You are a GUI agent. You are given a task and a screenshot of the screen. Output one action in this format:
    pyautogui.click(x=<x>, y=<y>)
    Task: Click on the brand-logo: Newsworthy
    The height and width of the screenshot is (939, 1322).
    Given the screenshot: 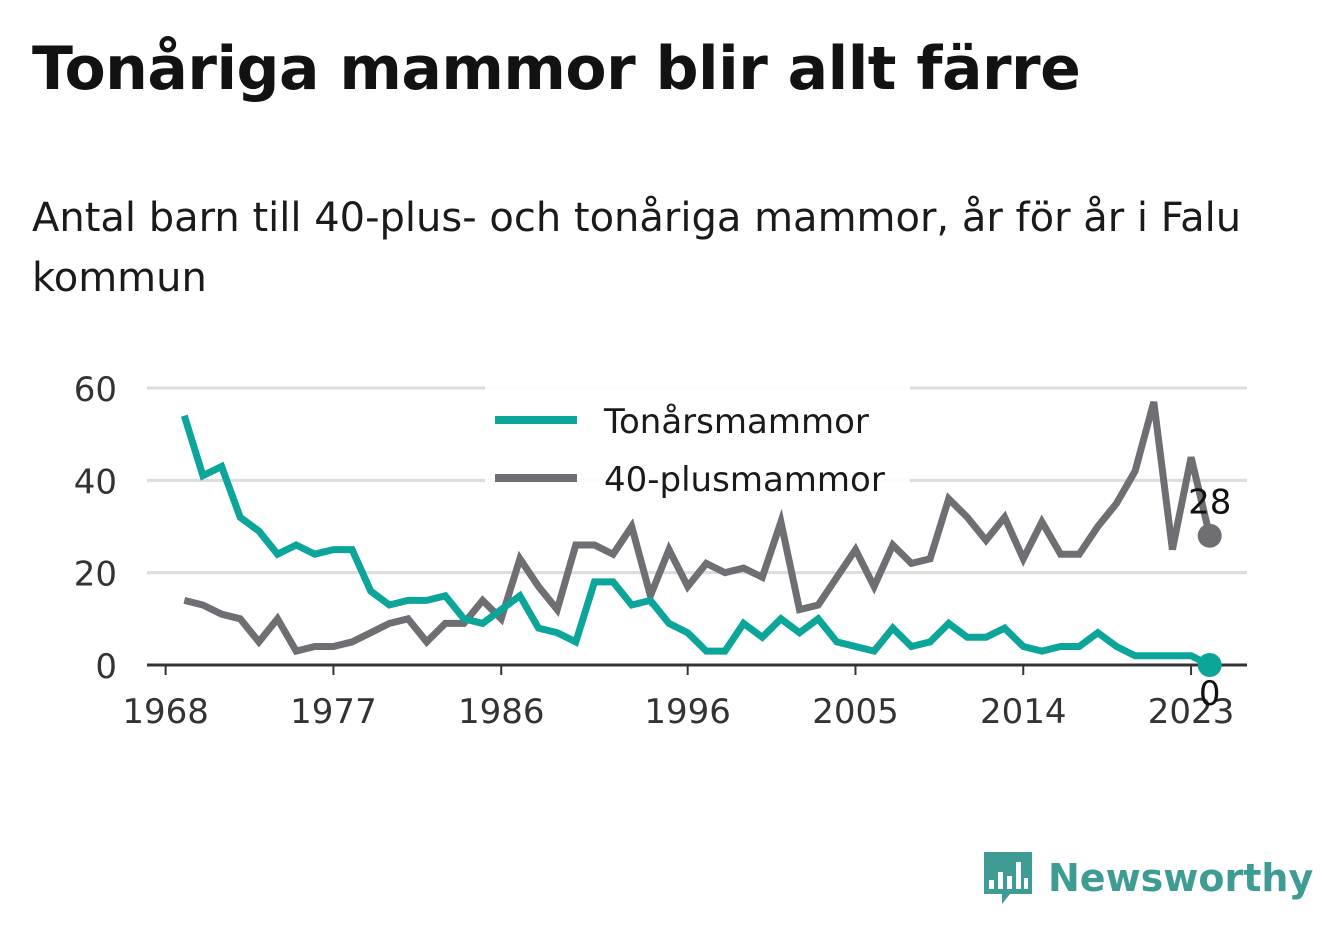 What is the action you would take?
    pyautogui.click(x=1146, y=878)
    